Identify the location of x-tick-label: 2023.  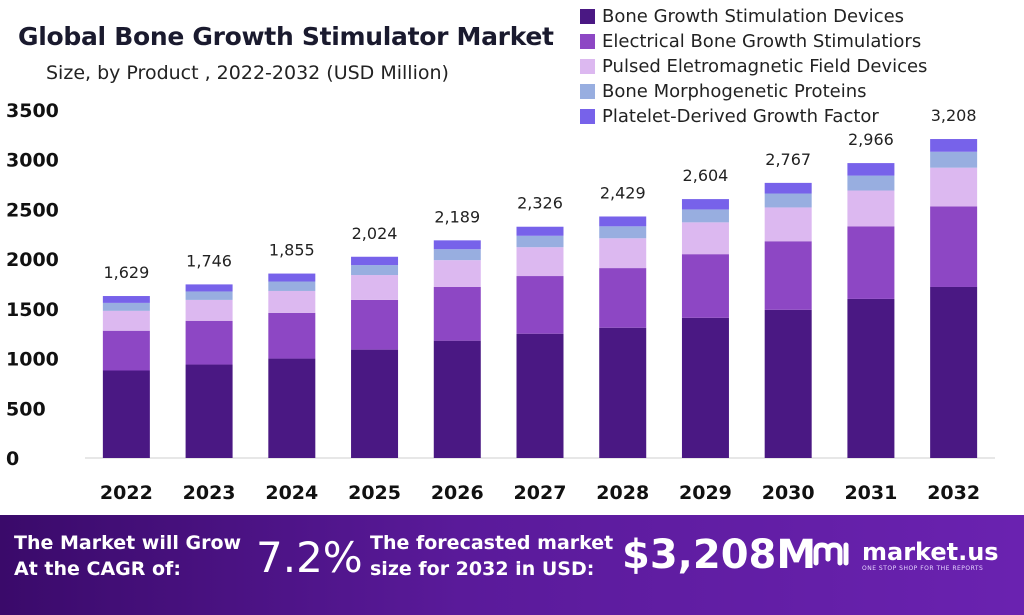
(209, 493).